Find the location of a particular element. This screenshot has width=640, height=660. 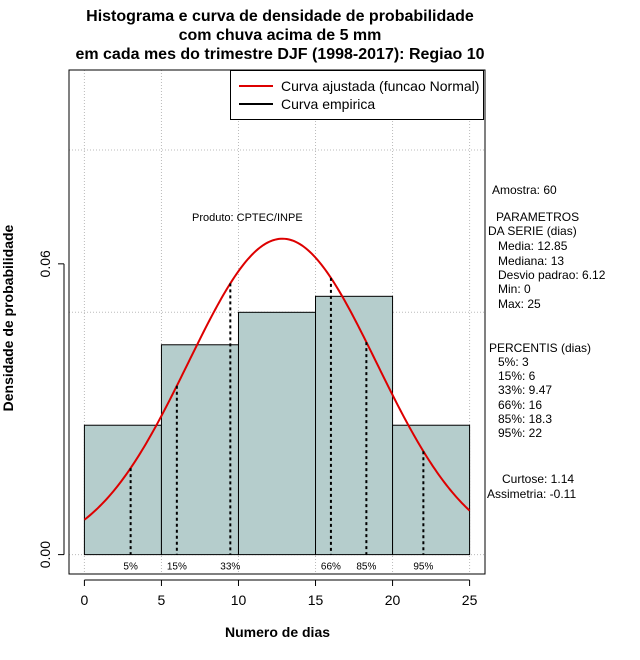

percentile-label: 66% is located at coordinates (331, 567).